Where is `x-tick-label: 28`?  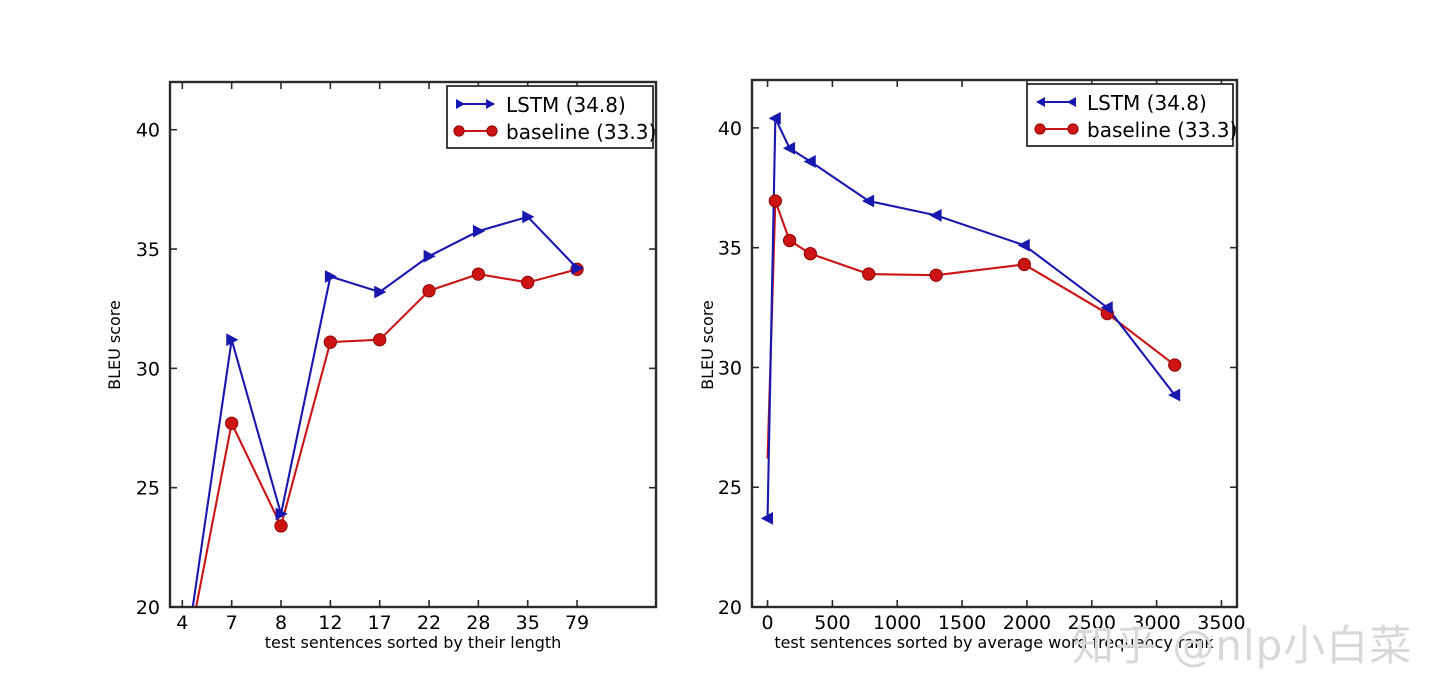 x-tick-label: 28 is located at coordinates (478, 623).